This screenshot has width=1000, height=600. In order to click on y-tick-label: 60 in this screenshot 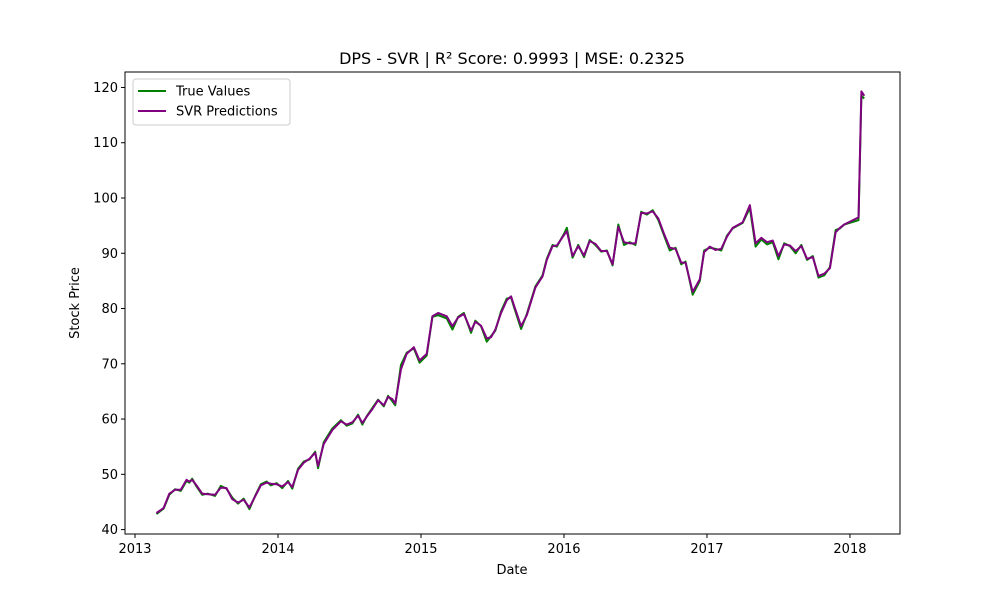, I will do `click(109, 420)`.